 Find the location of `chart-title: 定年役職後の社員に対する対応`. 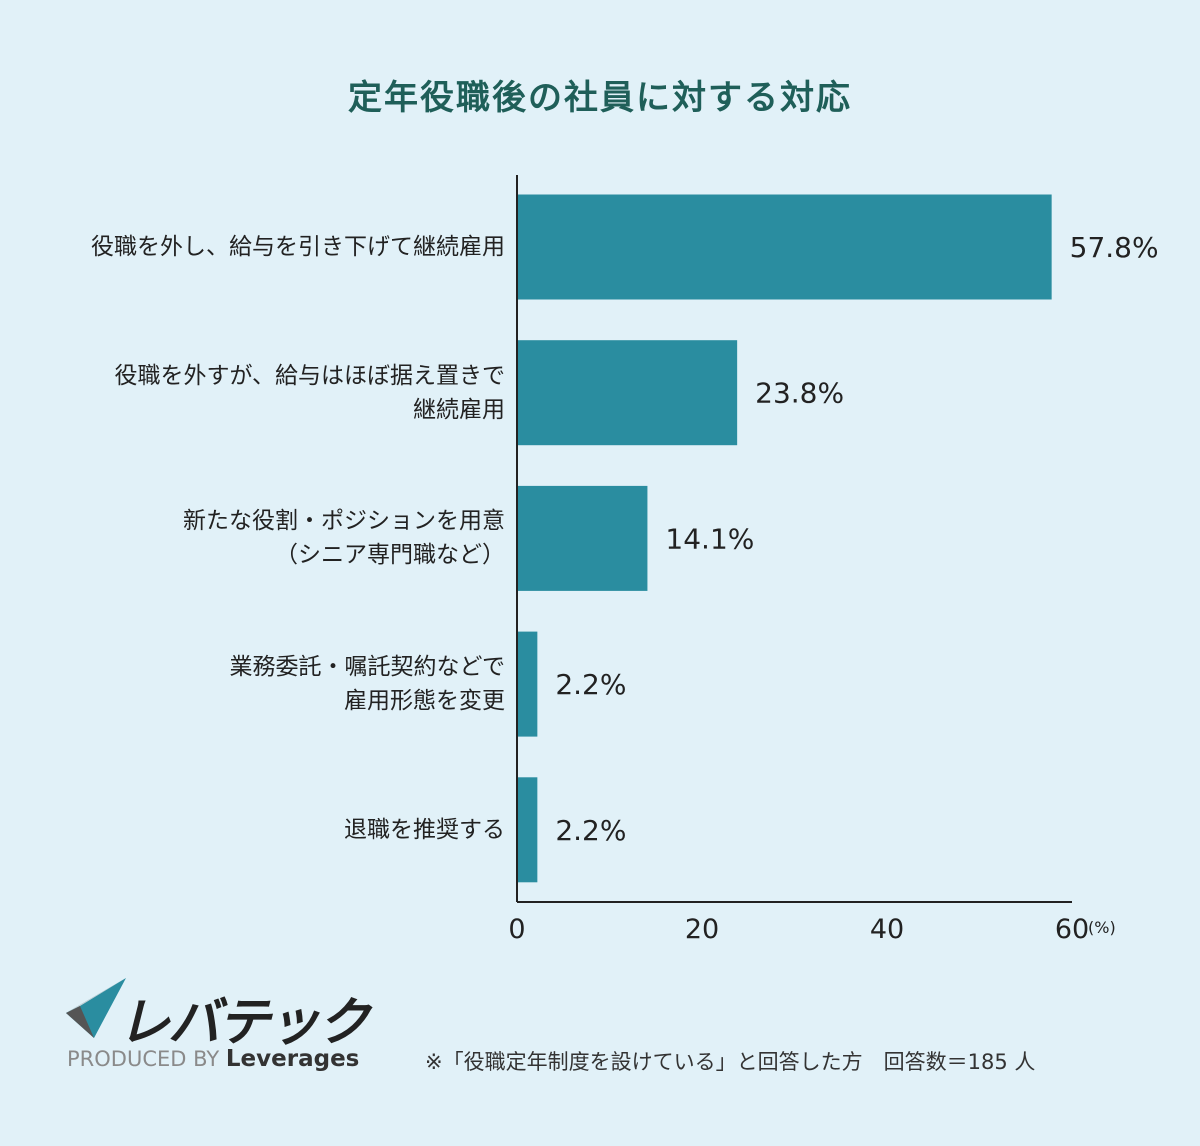

chart-title: 定年役職後の社員に対する対応 is located at coordinates (600, 98).